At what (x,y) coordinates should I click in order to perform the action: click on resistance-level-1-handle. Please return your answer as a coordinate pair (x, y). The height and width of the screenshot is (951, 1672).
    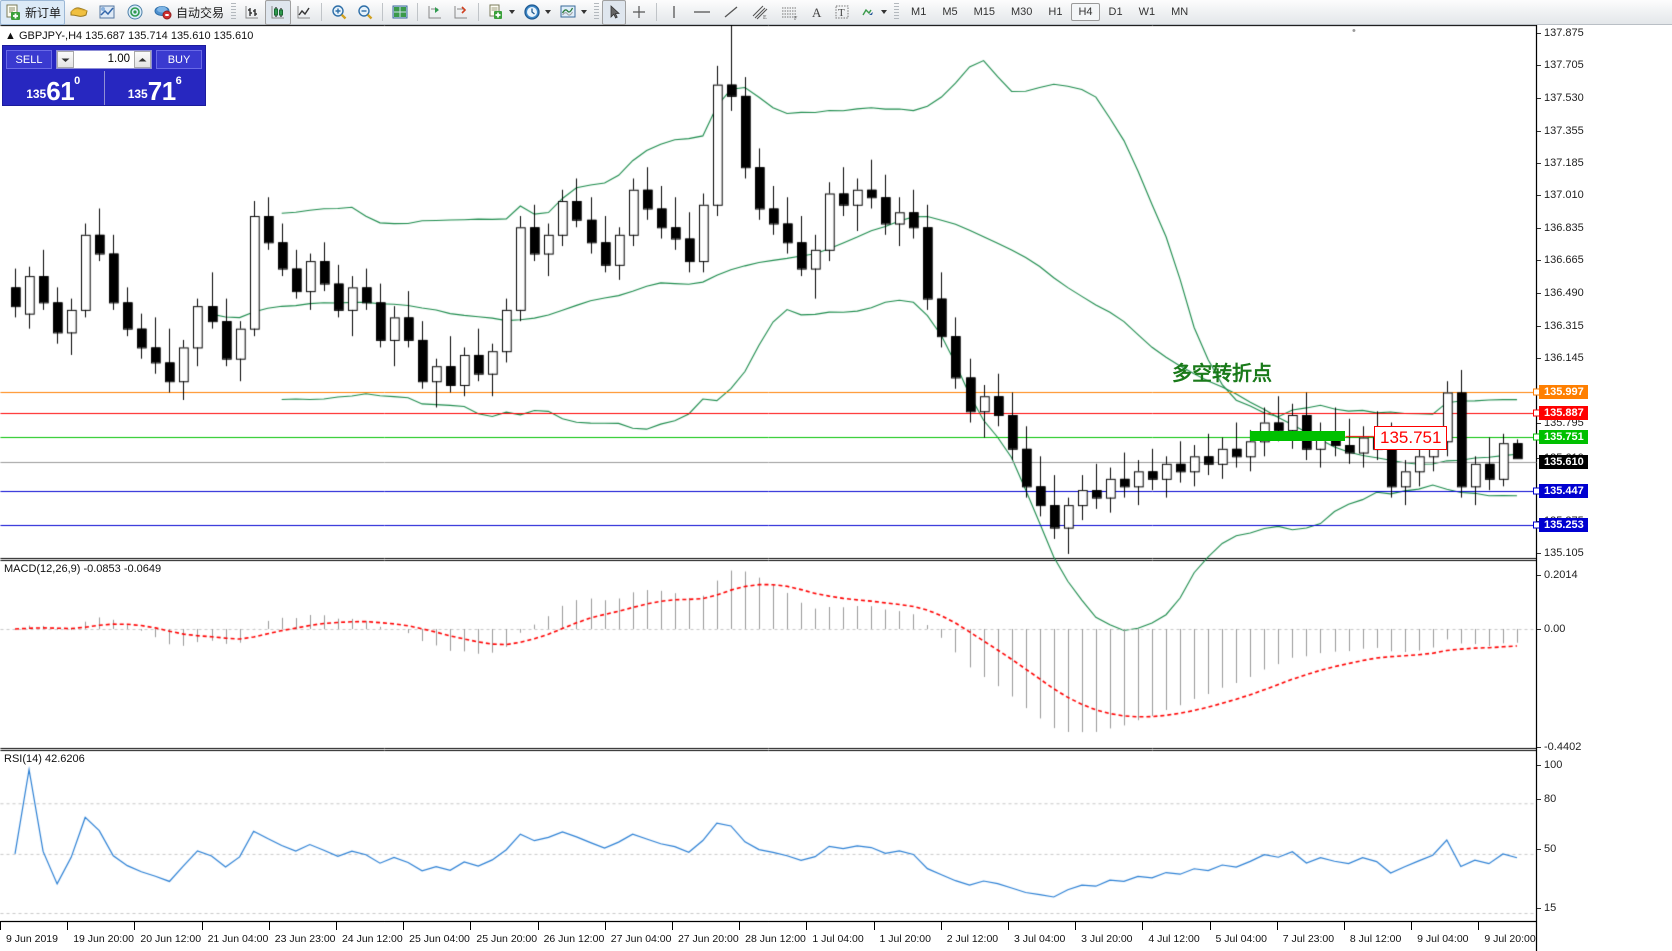
    Looking at the image, I should click on (1536, 392).